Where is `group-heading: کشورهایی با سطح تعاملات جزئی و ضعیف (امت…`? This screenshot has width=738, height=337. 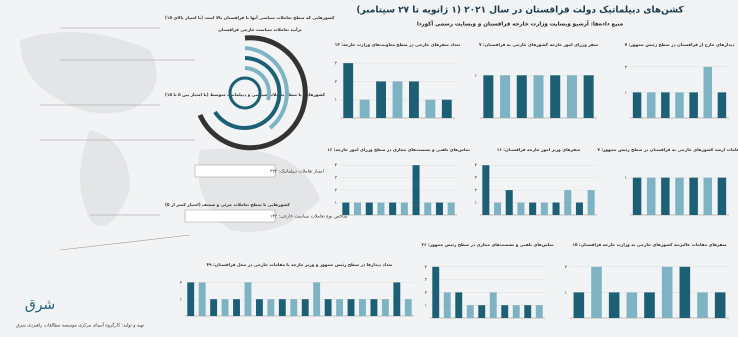 group-heading: کشورهایی با سطح تعاملات جزئی و ضعیف (امت… is located at coordinates (227, 204).